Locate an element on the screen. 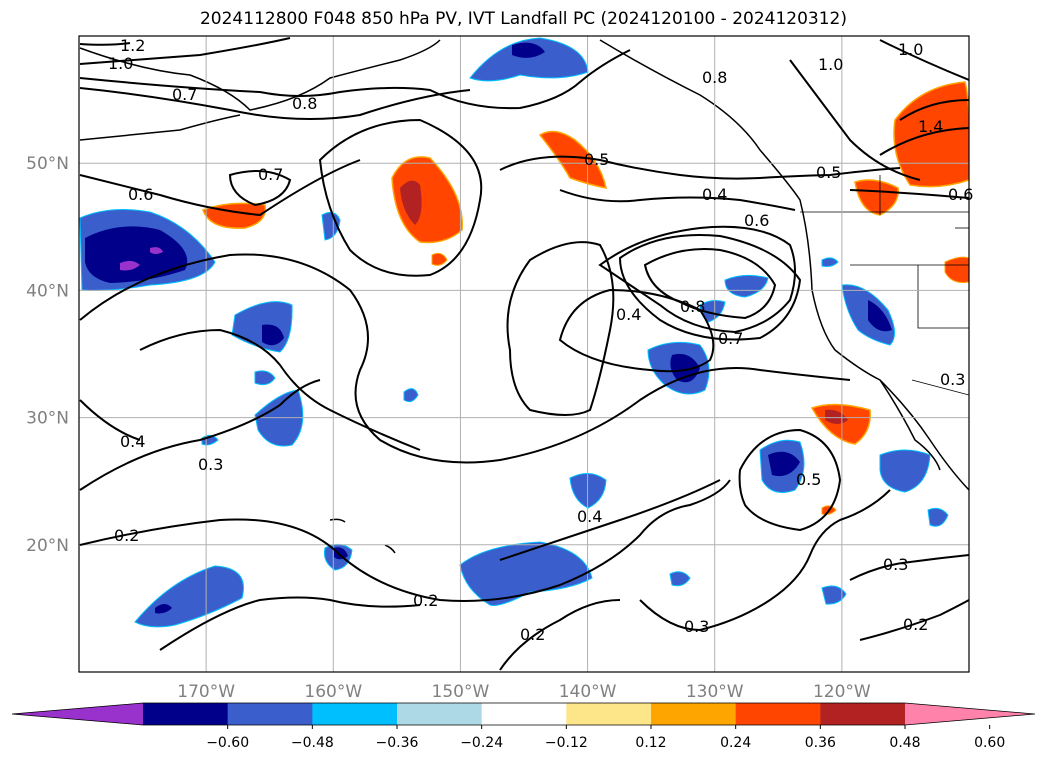  colorbar-tick-label: 0.36 is located at coordinates (820, 743).